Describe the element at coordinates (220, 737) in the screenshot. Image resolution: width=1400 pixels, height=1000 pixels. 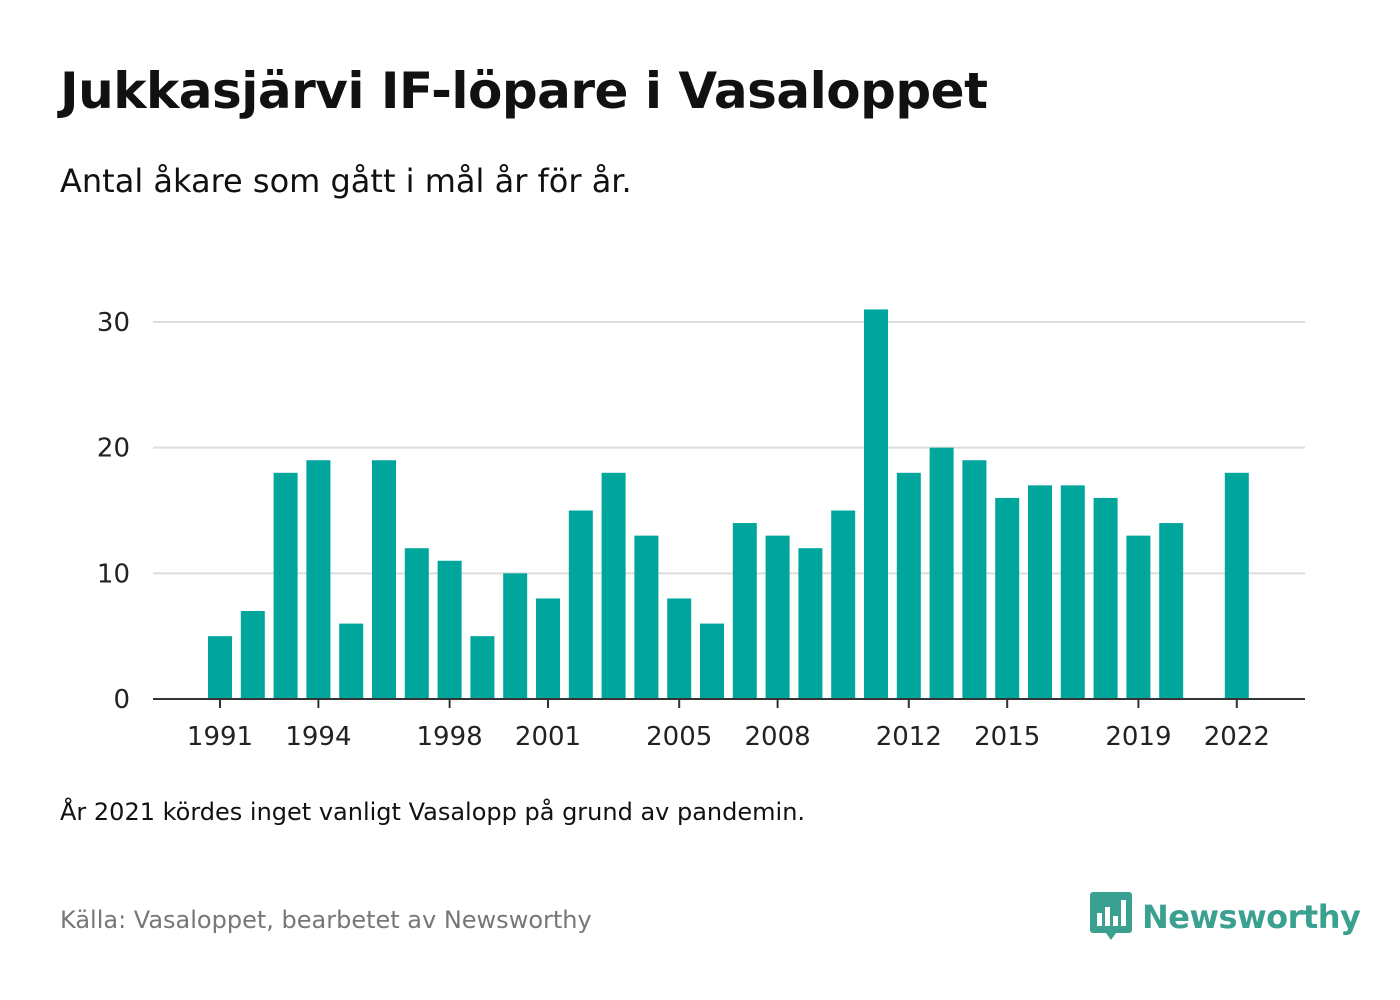
I see `x-tick-label: 1991` at that location.